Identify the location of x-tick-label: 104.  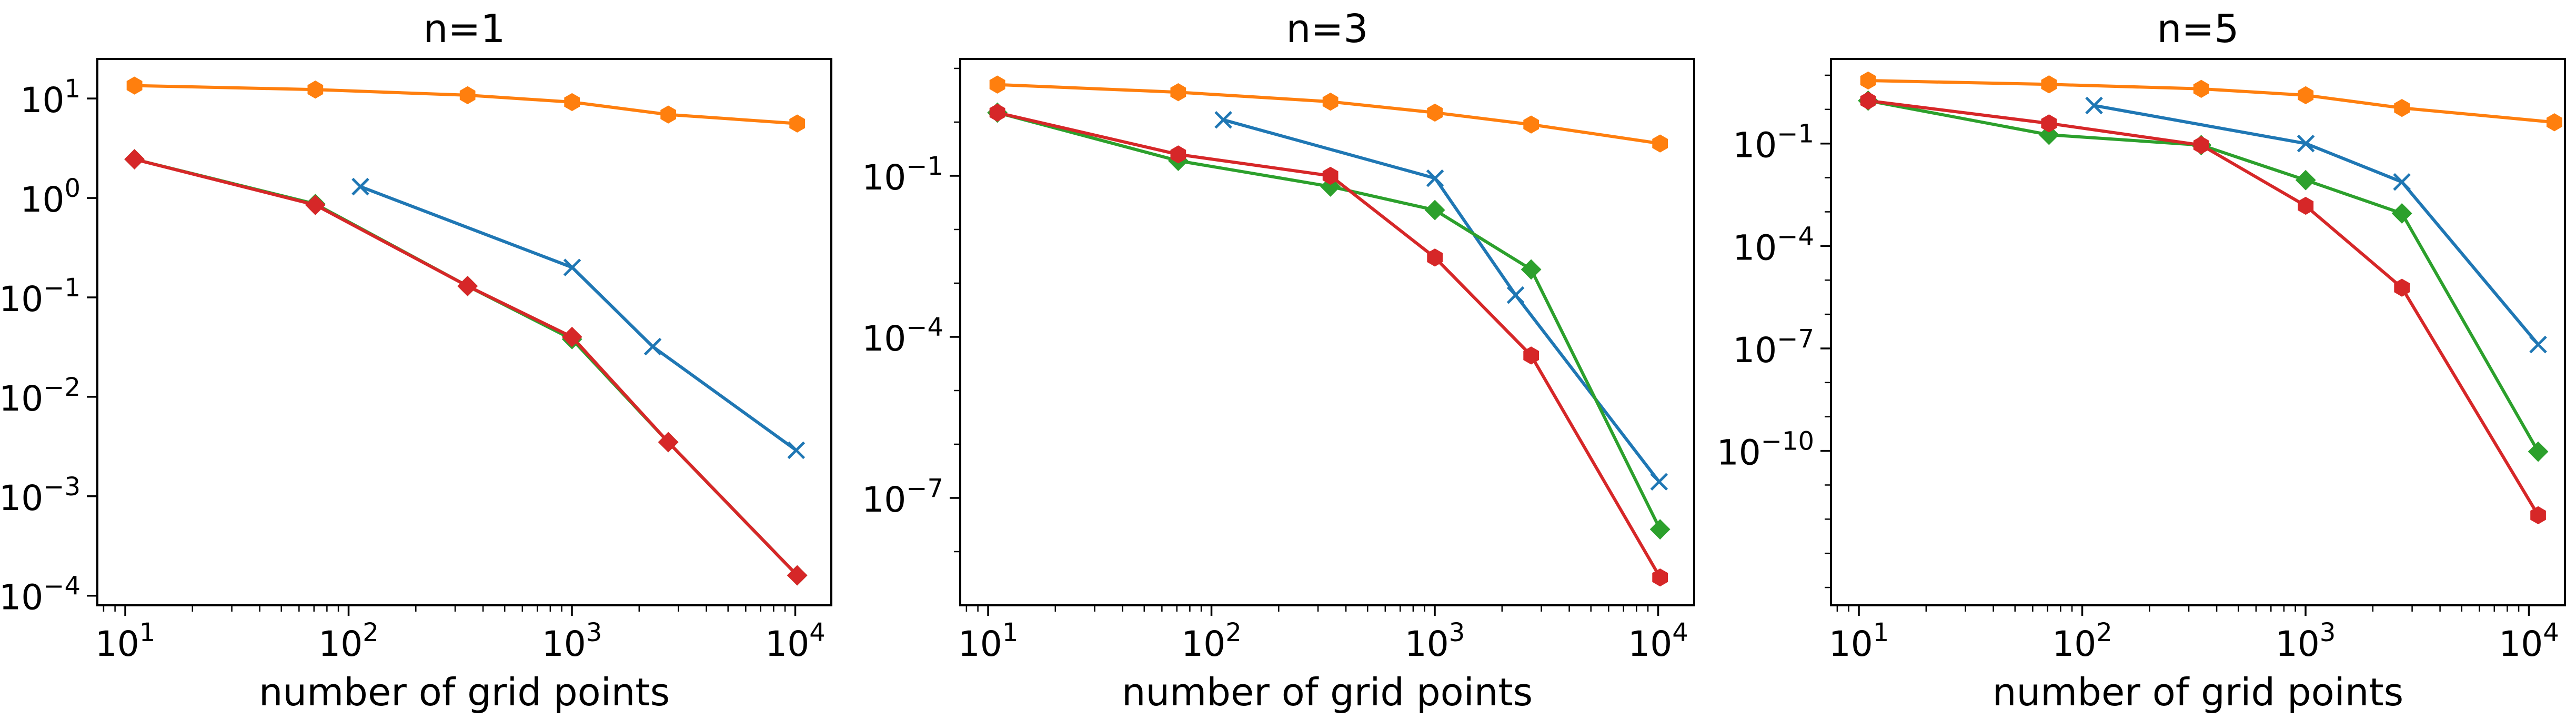
(2529, 641).